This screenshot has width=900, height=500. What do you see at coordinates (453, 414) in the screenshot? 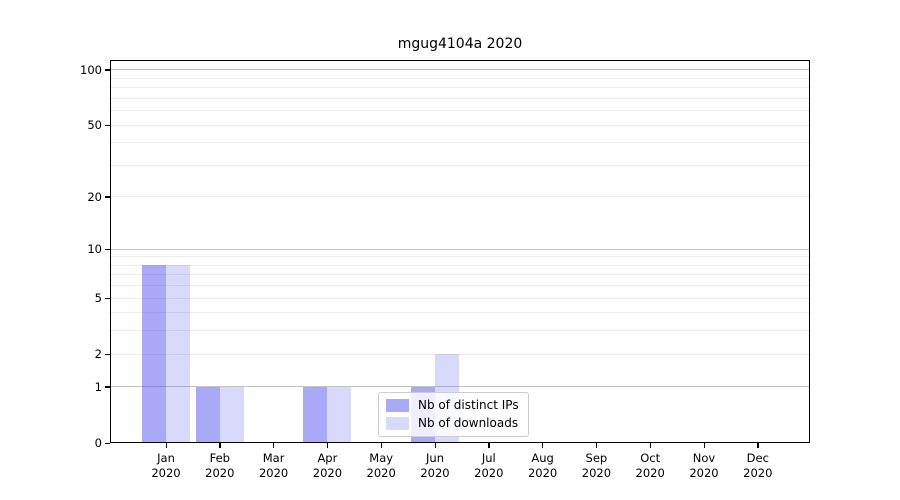
I see `legend: Nb of distinct IPs Nb of downloads` at bounding box center [453, 414].